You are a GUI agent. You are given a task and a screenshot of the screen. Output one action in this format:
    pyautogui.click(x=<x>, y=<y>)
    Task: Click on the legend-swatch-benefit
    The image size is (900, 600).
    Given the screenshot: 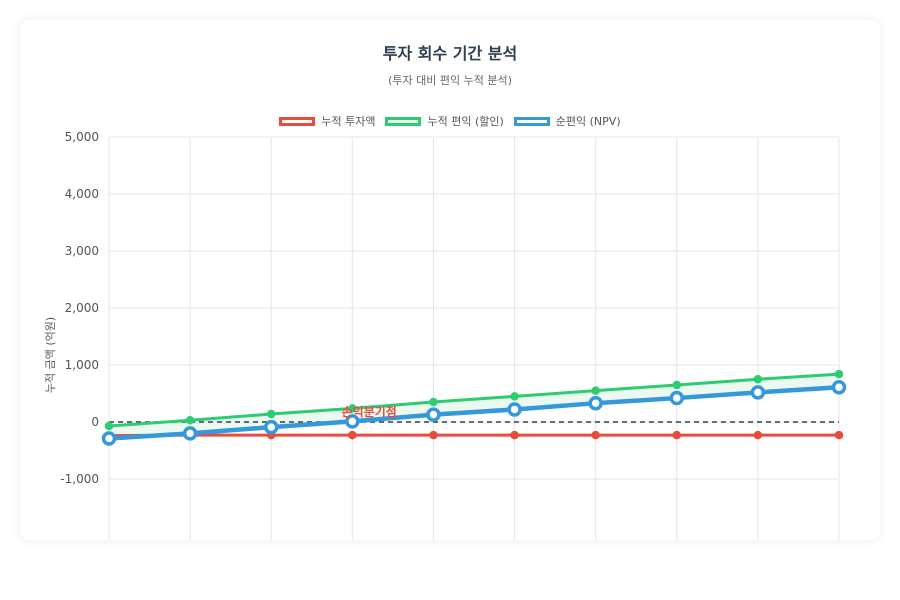 What is the action you would take?
    pyautogui.click(x=403, y=121)
    